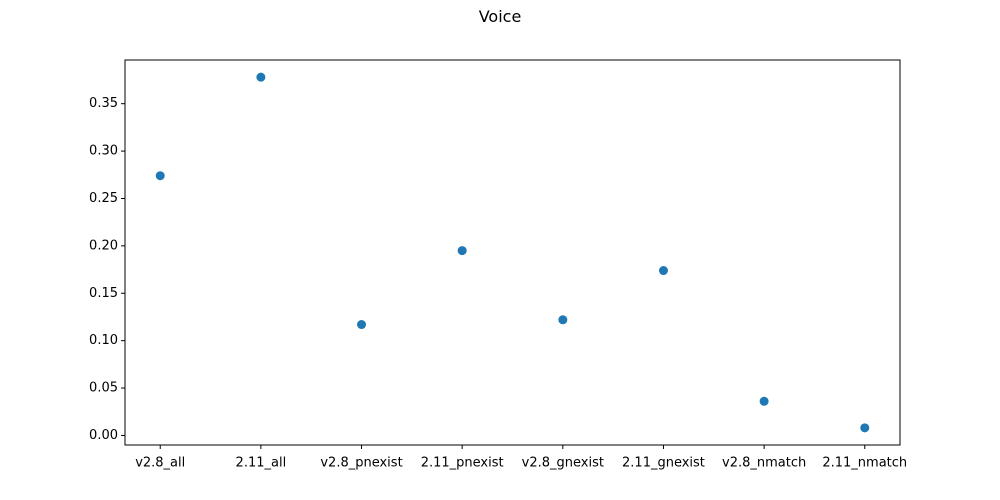 The height and width of the screenshot is (500, 1000). What do you see at coordinates (103, 293) in the screenshot?
I see `y-tick-label: 0.15` at bounding box center [103, 293].